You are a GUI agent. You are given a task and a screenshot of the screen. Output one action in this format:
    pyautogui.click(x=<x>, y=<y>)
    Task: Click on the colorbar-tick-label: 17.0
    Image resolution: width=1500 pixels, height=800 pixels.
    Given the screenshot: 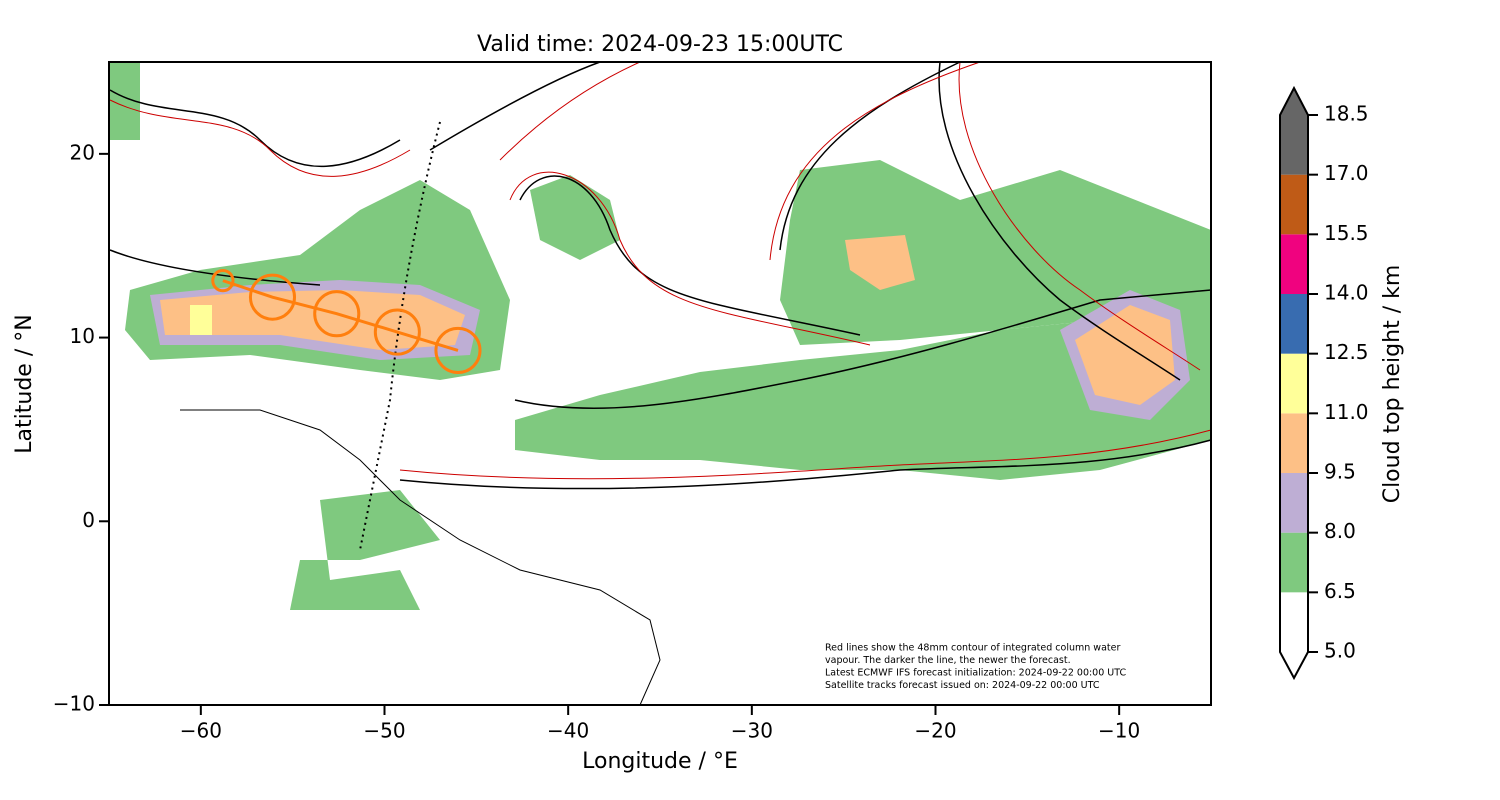 What is the action you would take?
    pyautogui.click(x=1346, y=173)
    